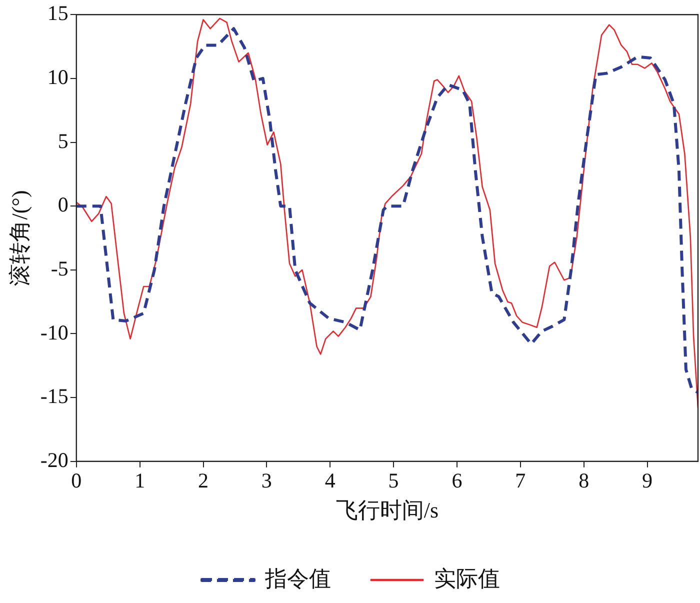 This screenshot has width=700, height=603. I want to click on y-tick-label: 15, so click(57, 13).